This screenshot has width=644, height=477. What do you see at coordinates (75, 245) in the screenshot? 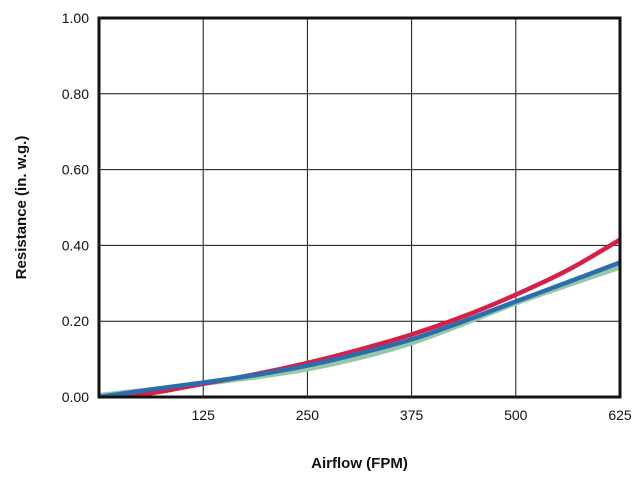
I see `y-tick-label: 0.40` at bounding box center [75, 245].